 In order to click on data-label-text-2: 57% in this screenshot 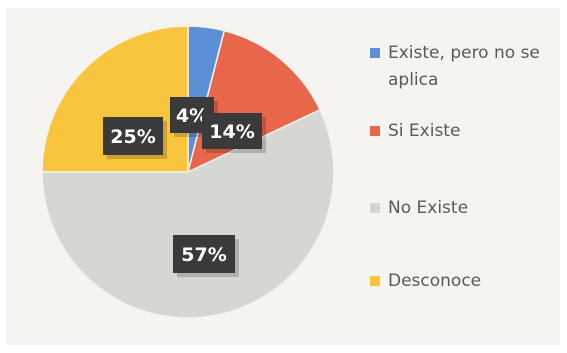, I will do `click(203, 255)`.